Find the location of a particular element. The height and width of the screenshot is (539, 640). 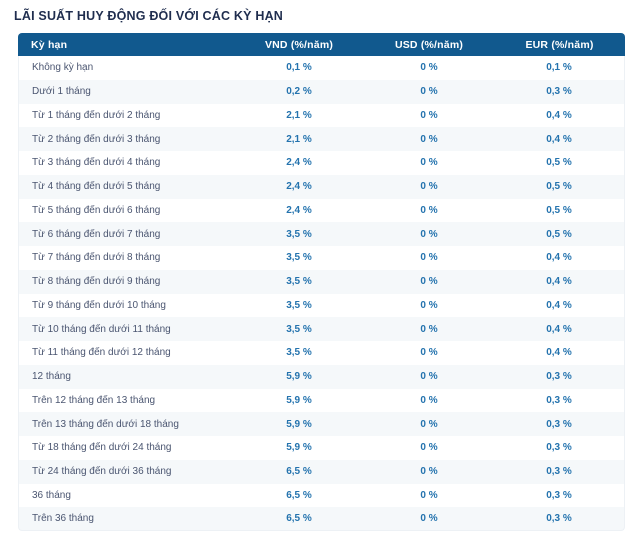

table-row: 36 tháng 6,5 % 0 % 0,3 % is located at coordinates (321, 495).